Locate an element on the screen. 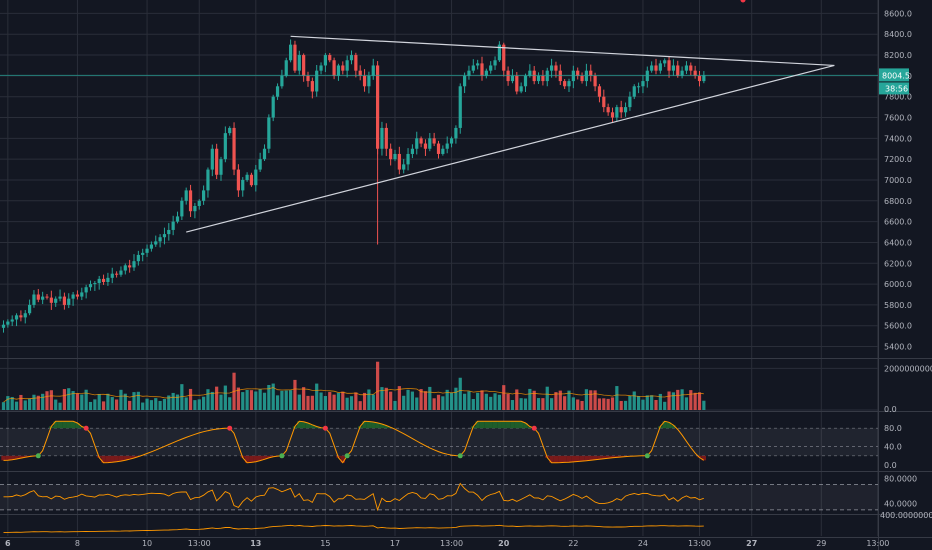  rsi-pane is located at coordinates (439, 497).